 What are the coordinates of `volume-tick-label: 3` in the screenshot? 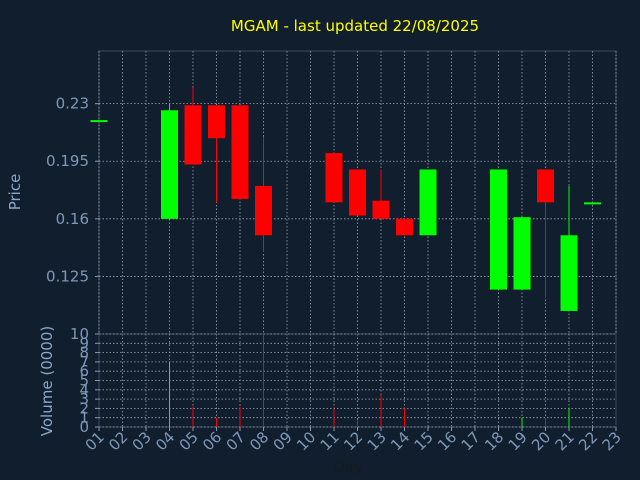 It's located at (84, 399).